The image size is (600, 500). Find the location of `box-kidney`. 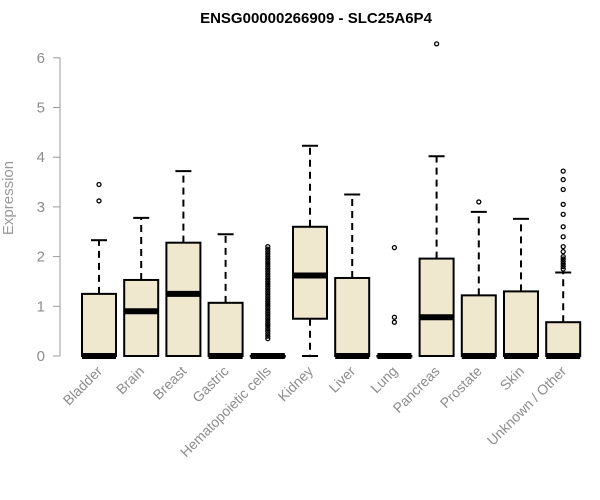

box-kidney is located at coordinates (310, 250).